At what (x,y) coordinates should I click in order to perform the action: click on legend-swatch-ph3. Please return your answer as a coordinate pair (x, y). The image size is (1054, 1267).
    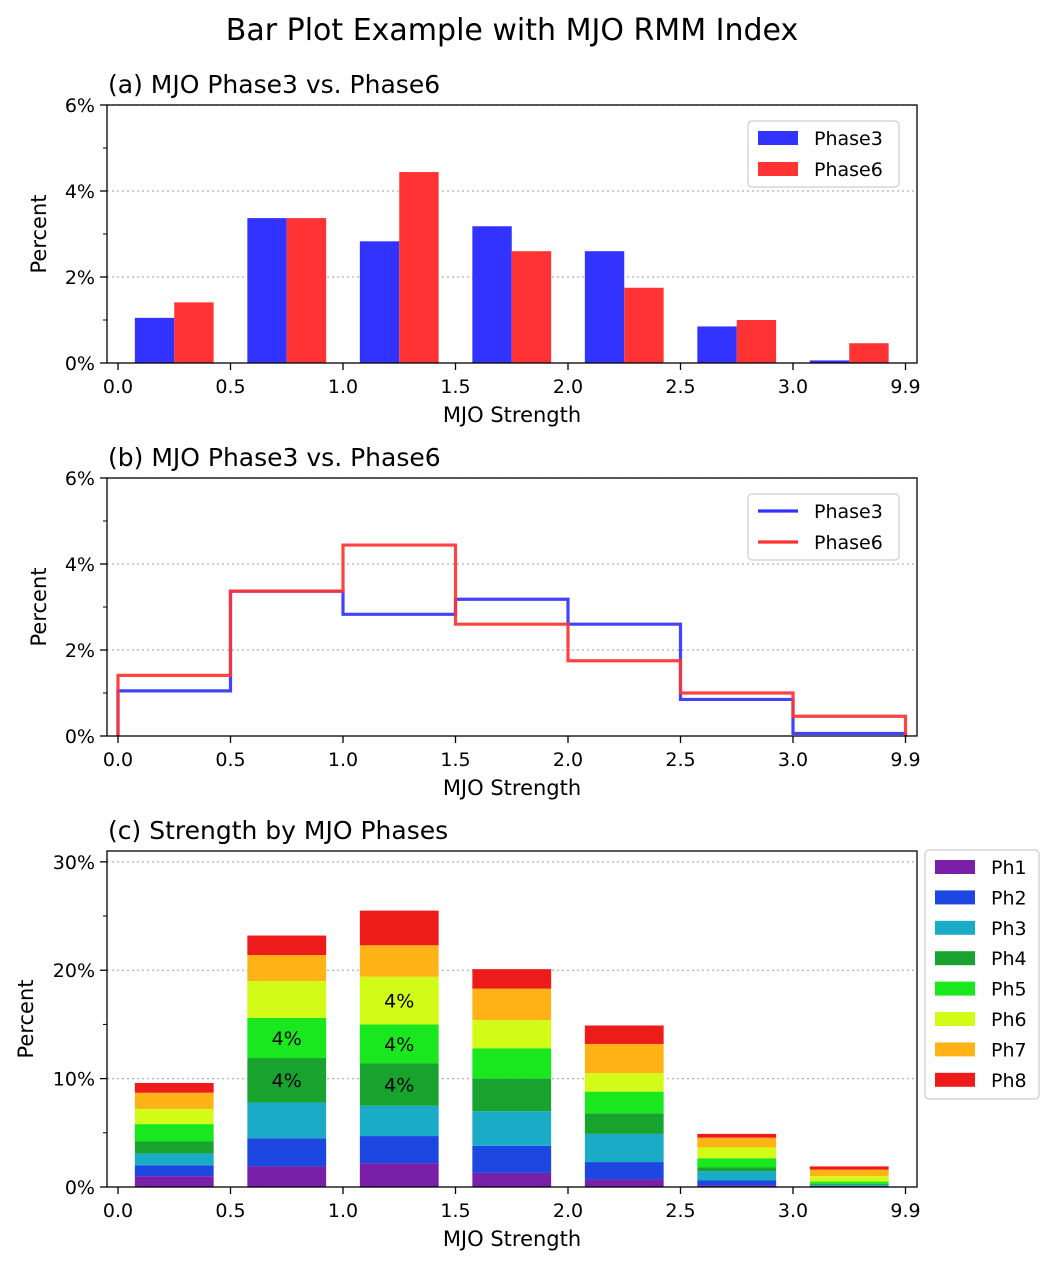
    Looking at the image, I should click on (955, 927).